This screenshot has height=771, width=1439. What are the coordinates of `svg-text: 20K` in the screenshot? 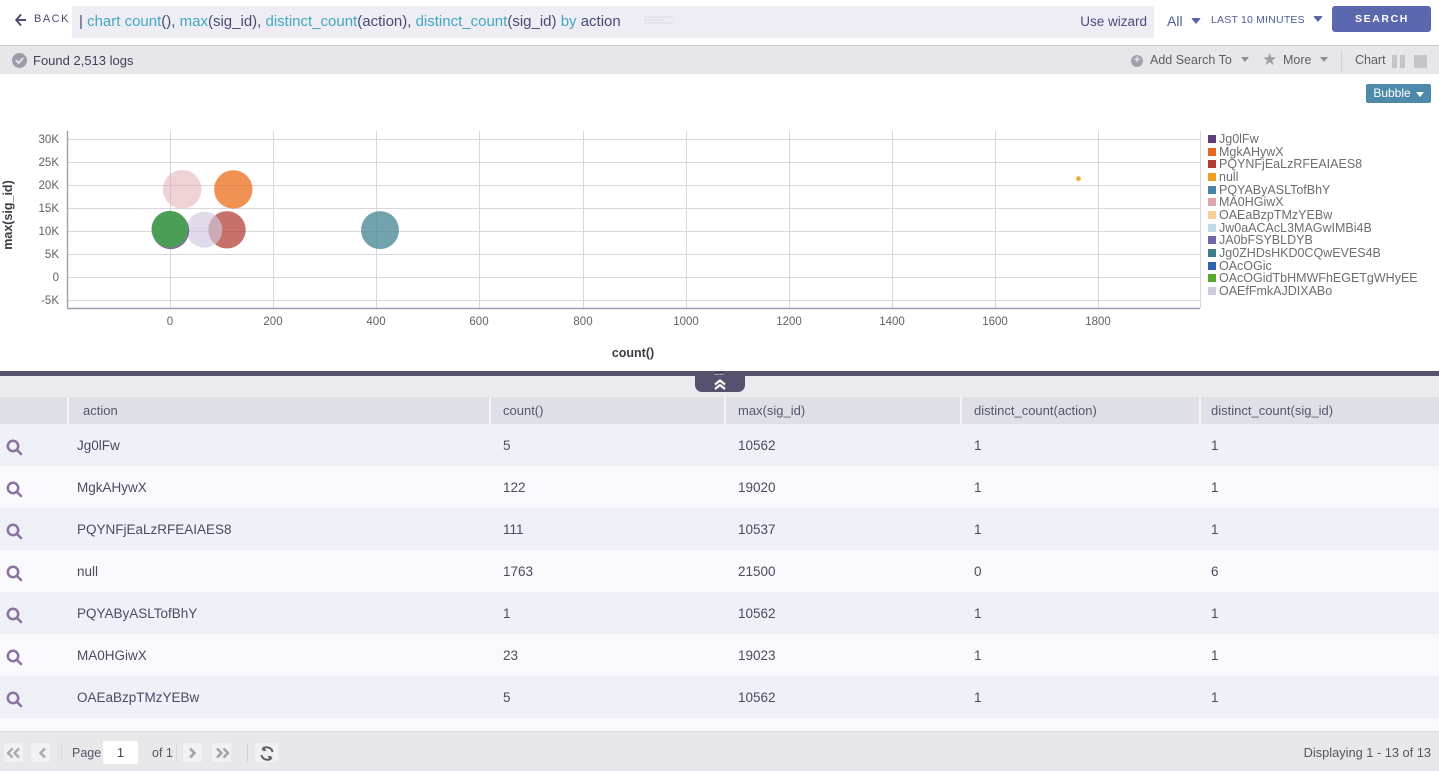 It's located at (49, 186).